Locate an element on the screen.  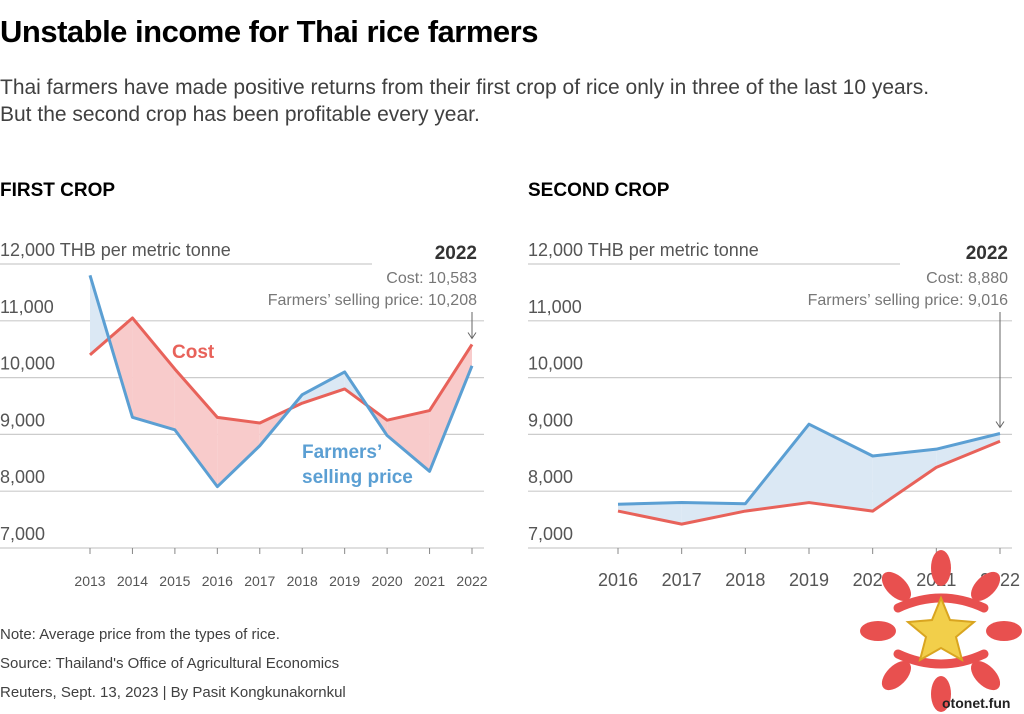
panel1-price-line is located at coordinates (281, 381).